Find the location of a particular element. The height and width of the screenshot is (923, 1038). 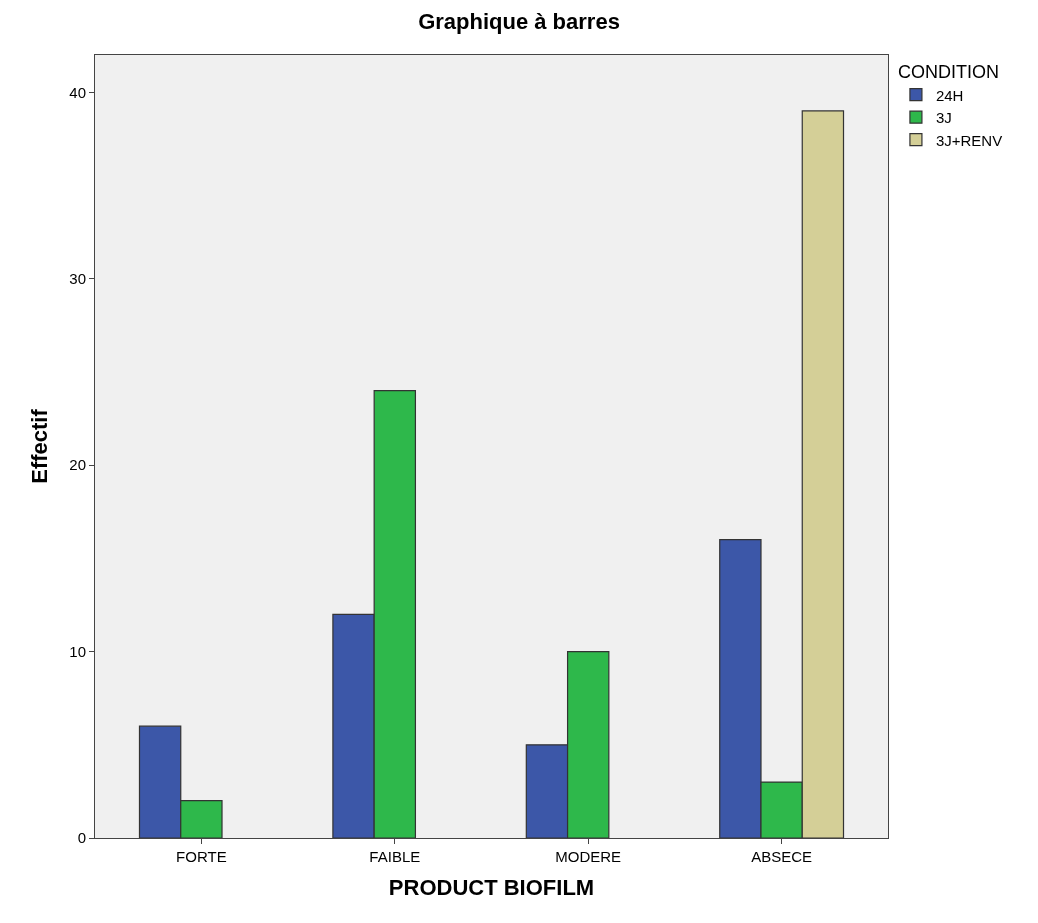

y-tick-label: 40 is located at coordinates (77, 92).